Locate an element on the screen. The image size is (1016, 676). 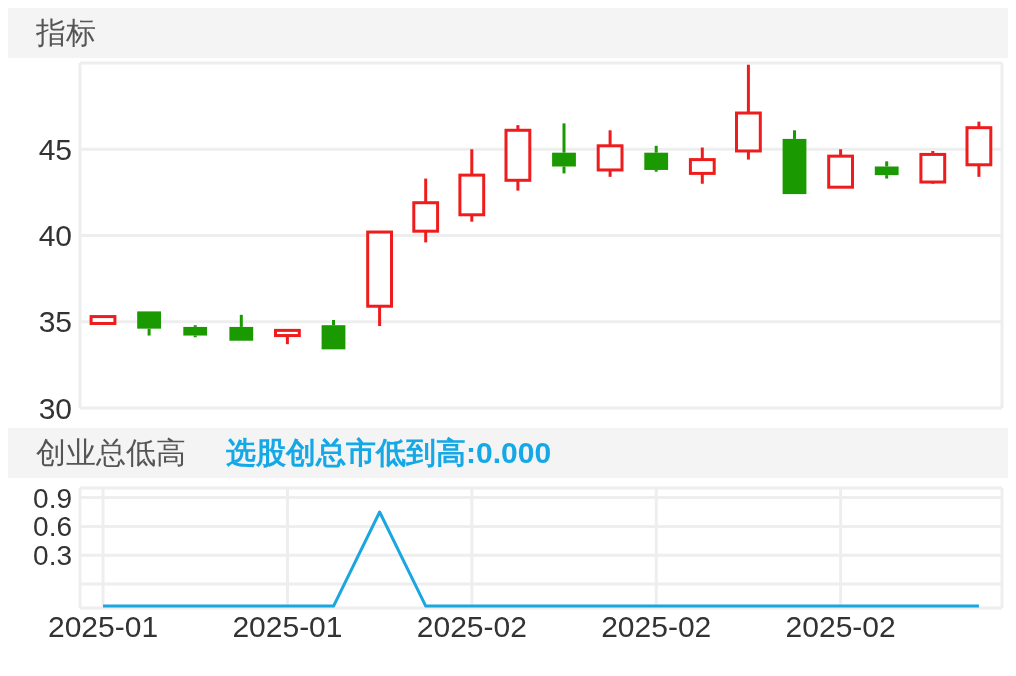
y-tick-label: 35 is located at coordinates (55, 322).